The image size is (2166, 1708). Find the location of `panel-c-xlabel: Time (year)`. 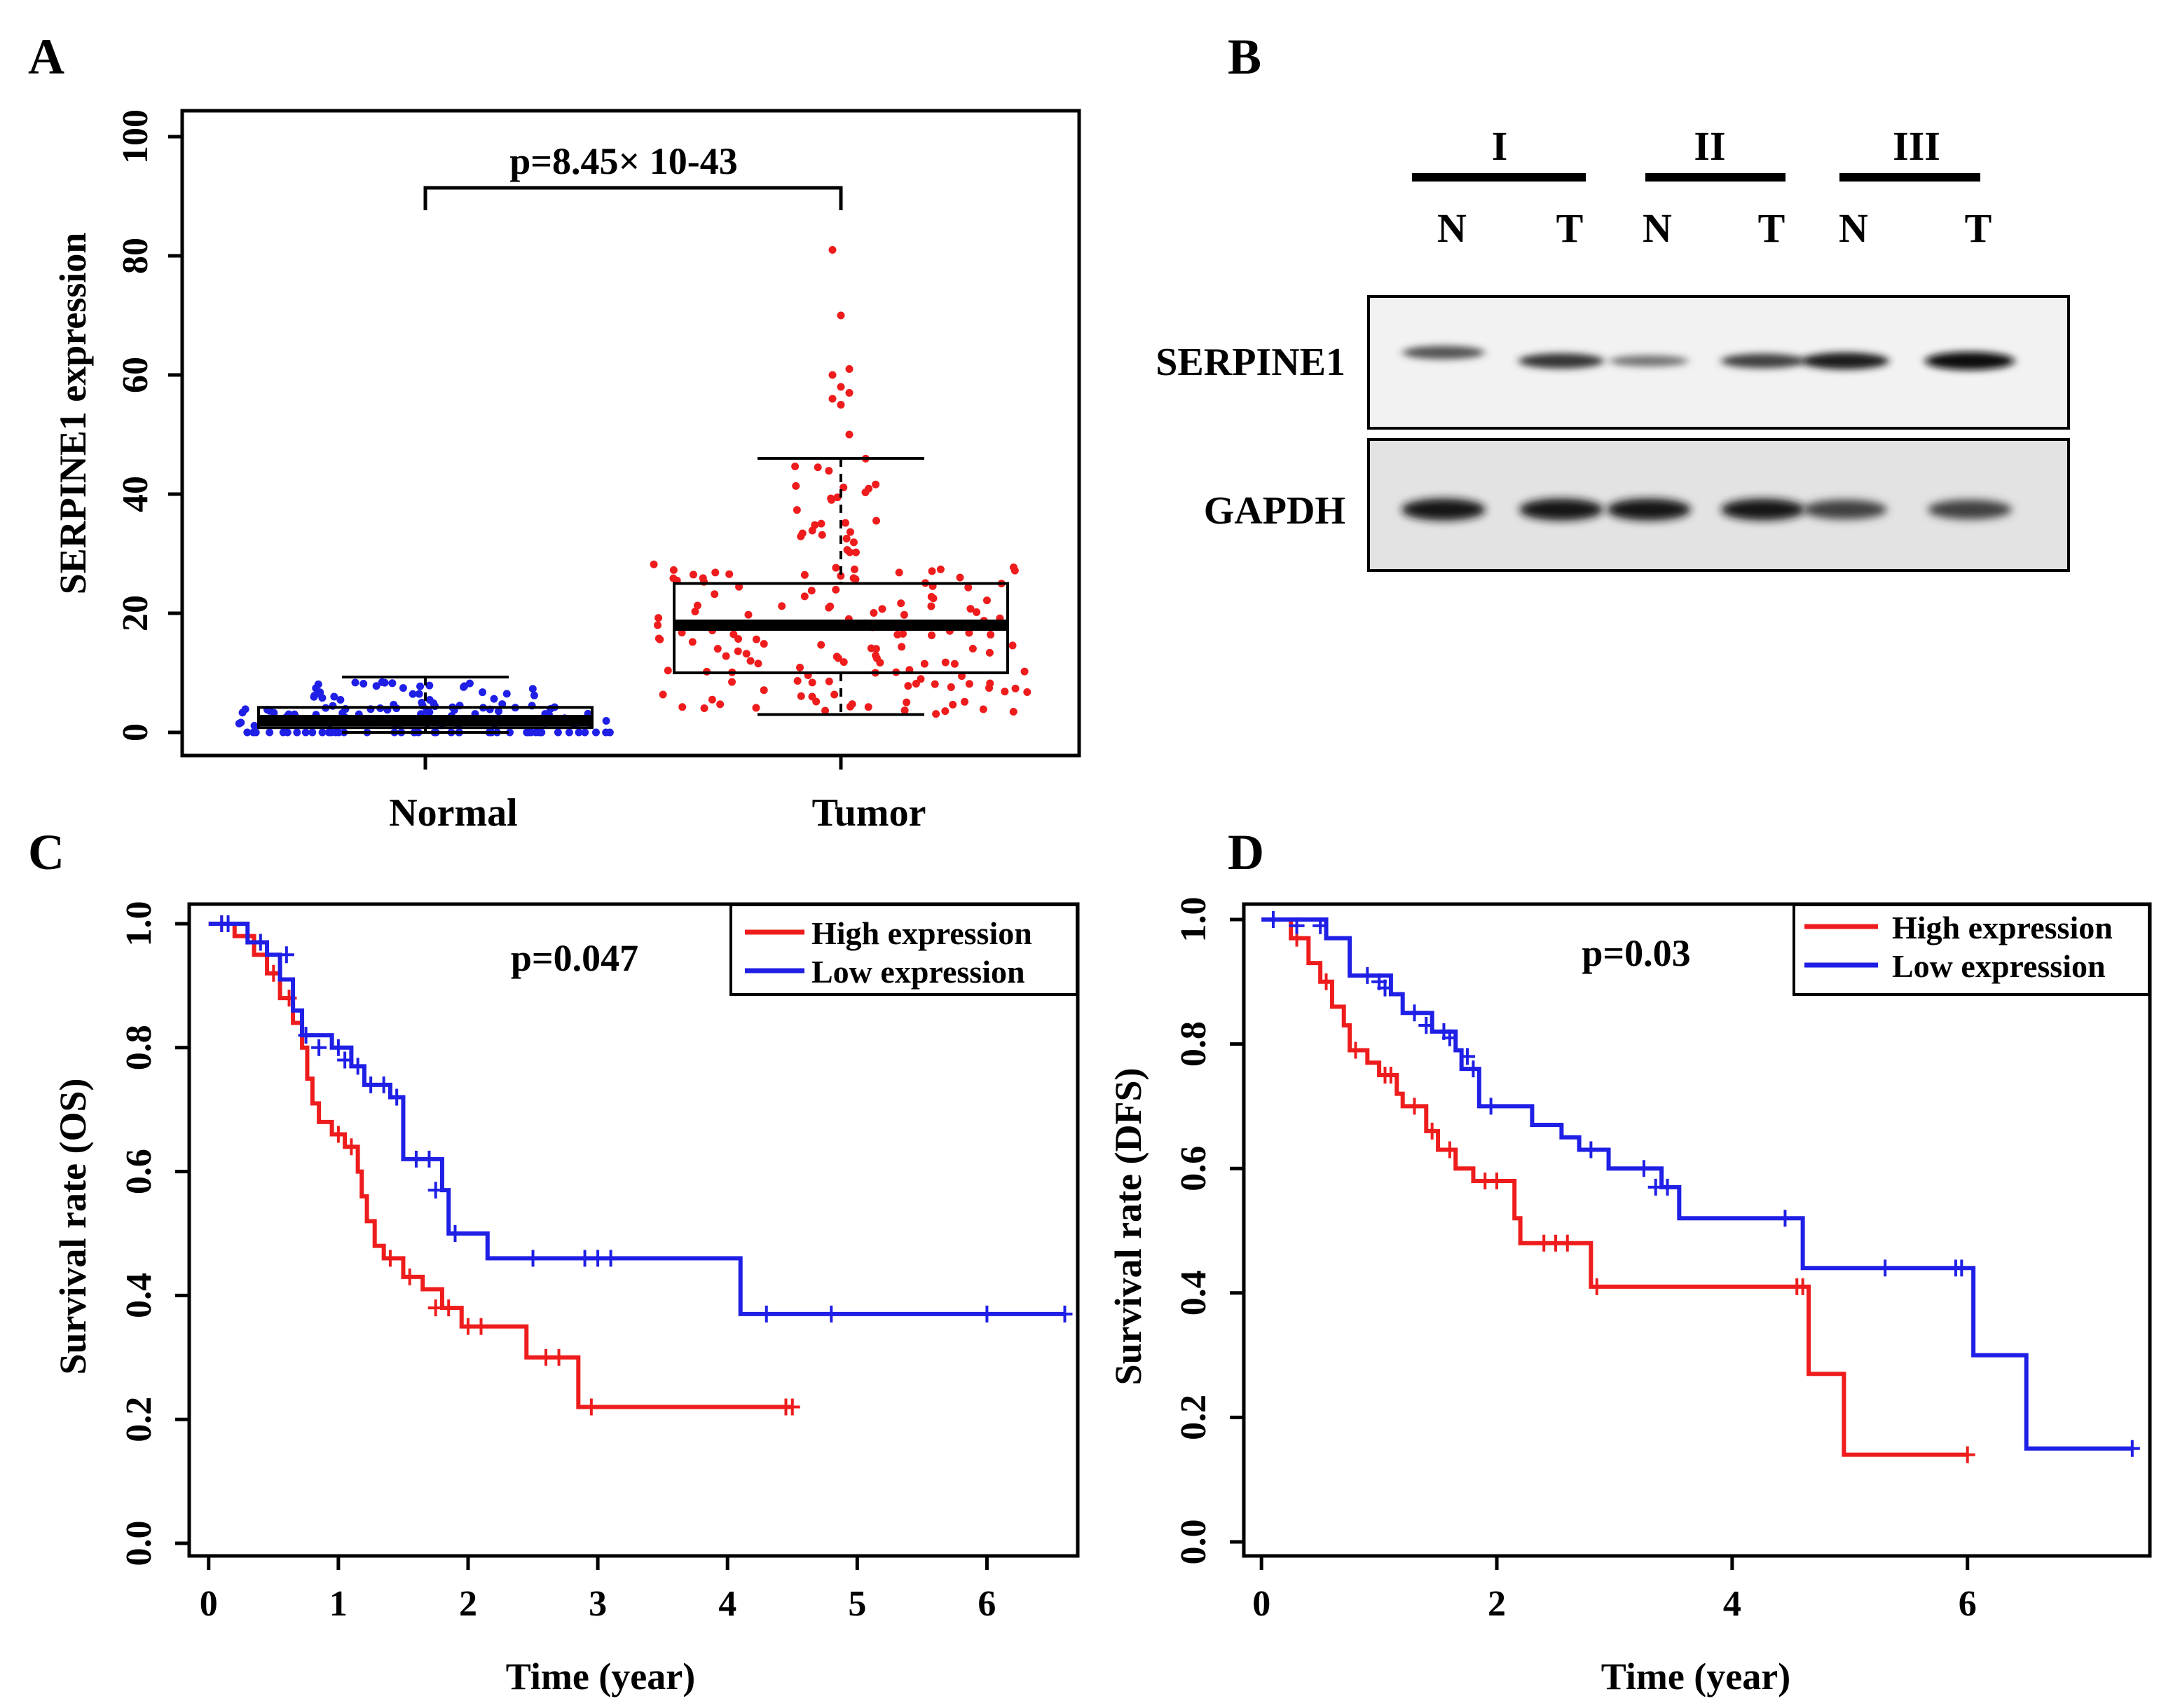

panel-c-xlabel: Time (year) is located at coordinates (600, 1676).